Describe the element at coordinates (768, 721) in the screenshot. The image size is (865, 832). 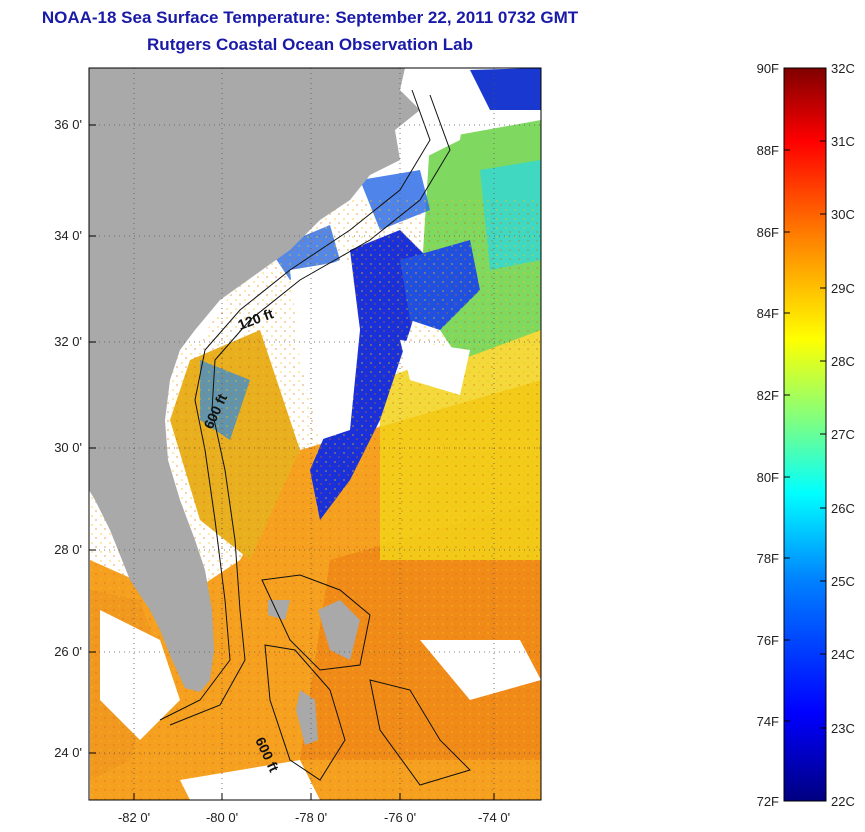
I see `colorbar-label-f: 74F` at that location.